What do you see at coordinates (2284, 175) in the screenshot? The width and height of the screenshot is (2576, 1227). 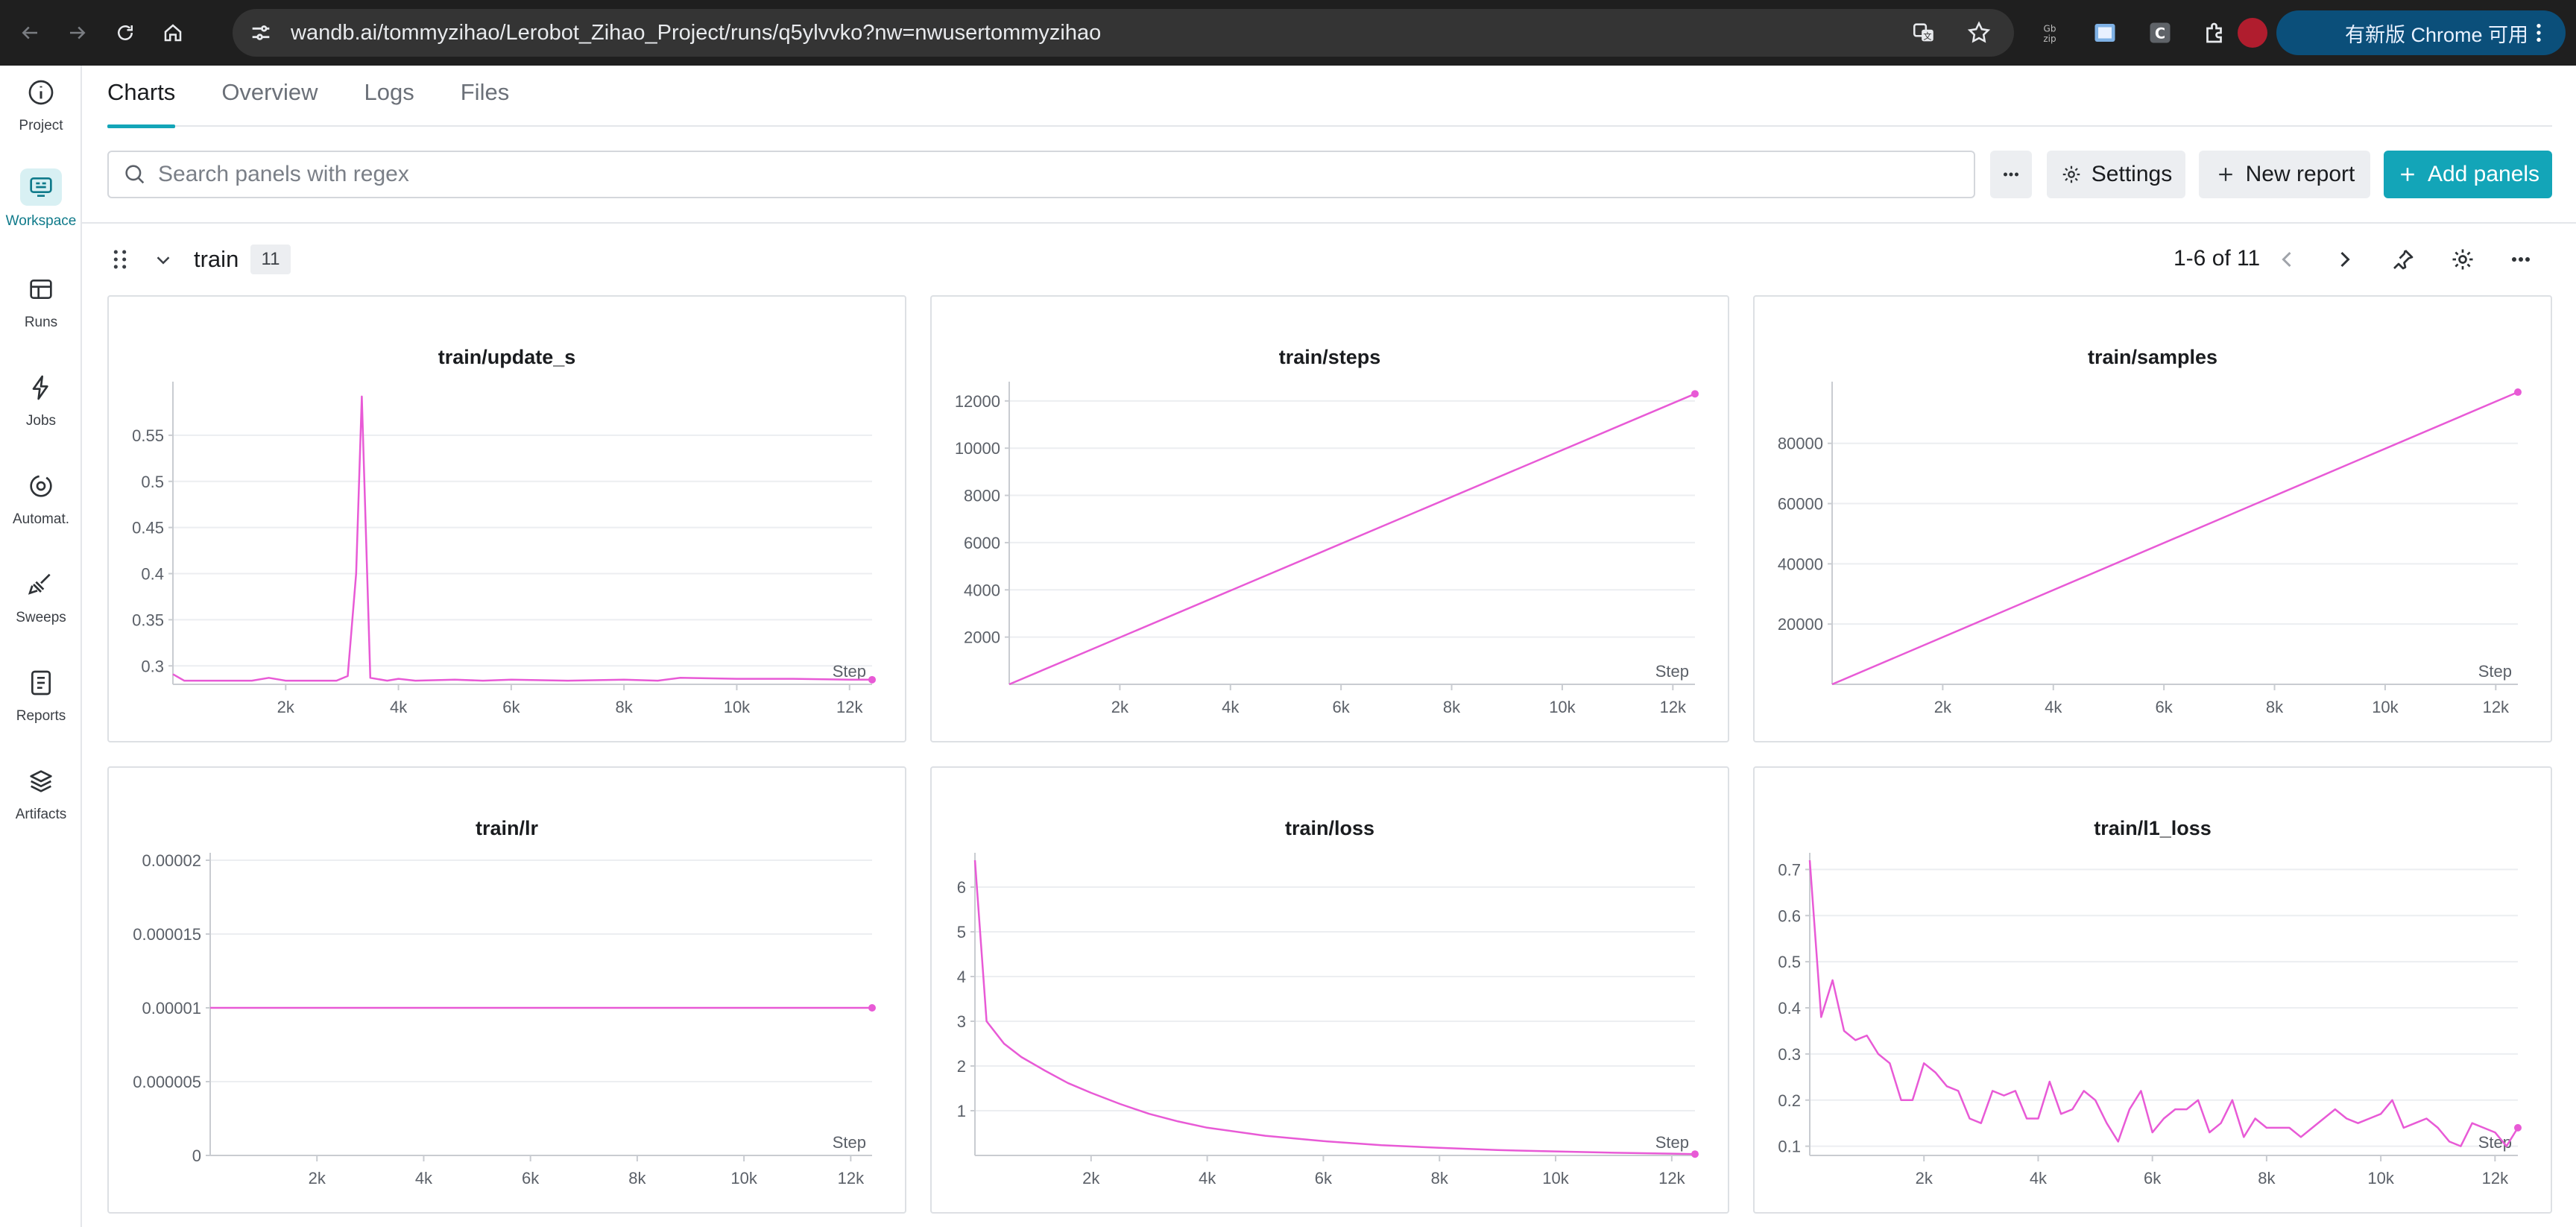 I see `new-report-button: New report` at bounding box center [2284, 175].